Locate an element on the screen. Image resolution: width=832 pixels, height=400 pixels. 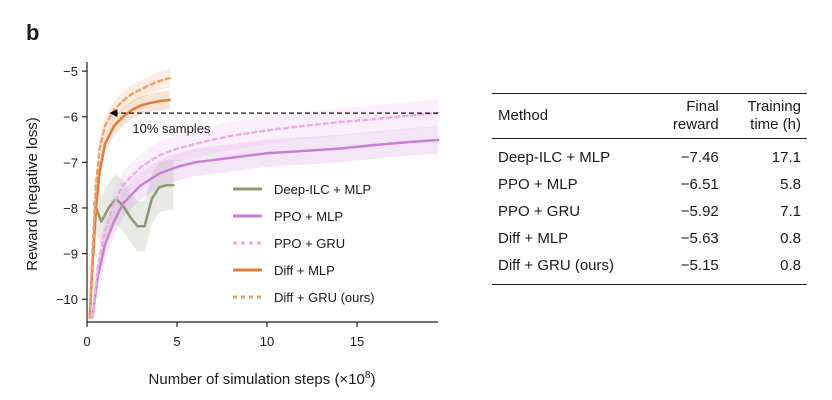
table-row: Diff + GRU (ours) −5.15 0.8 is located at coordinates (649, 268).